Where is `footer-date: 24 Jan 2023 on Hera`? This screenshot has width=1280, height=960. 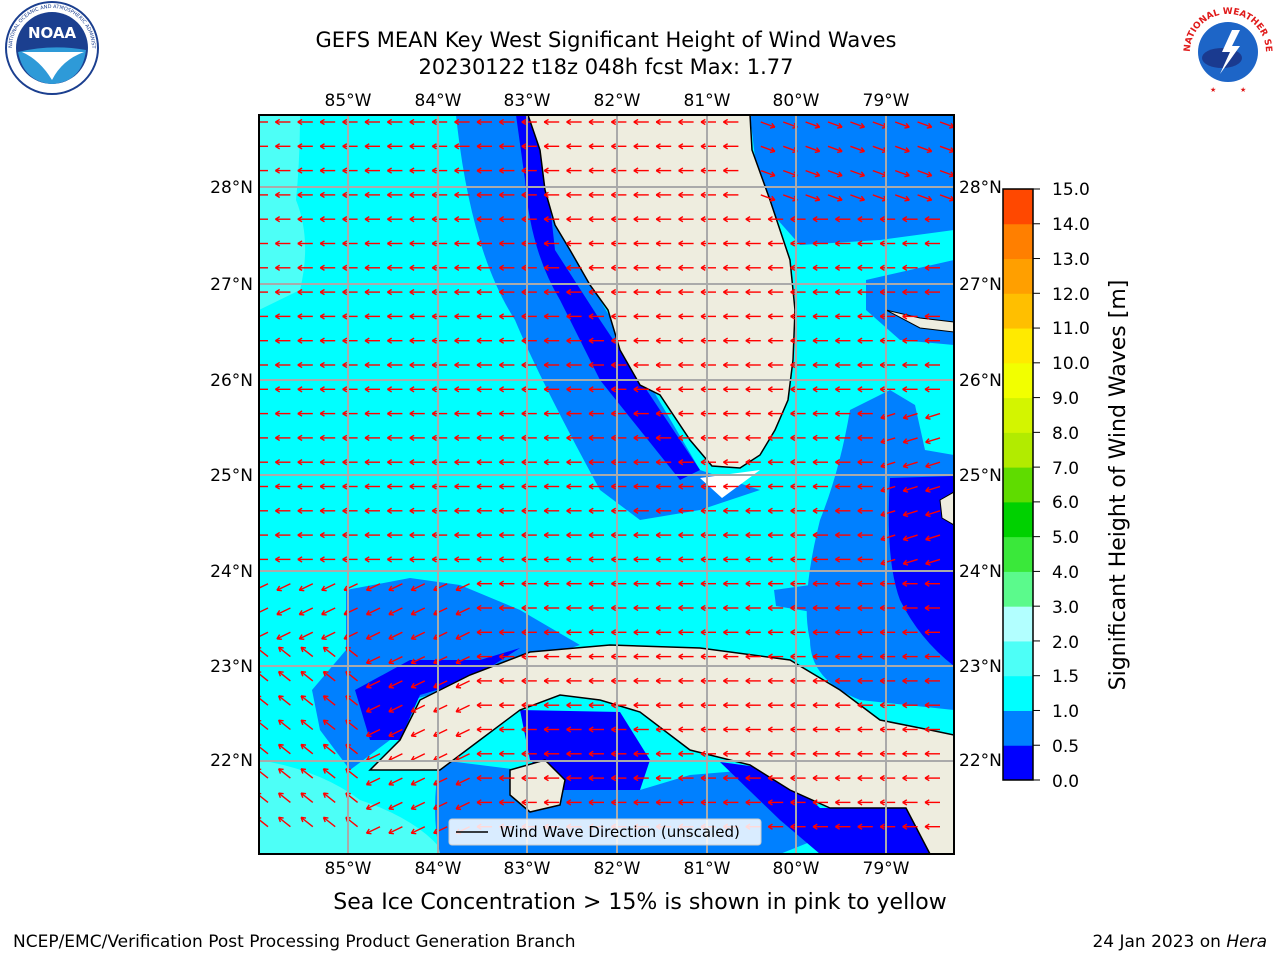 footer-date: 24 Jan 2023 on Hera is located at coordinates (1179, 942).